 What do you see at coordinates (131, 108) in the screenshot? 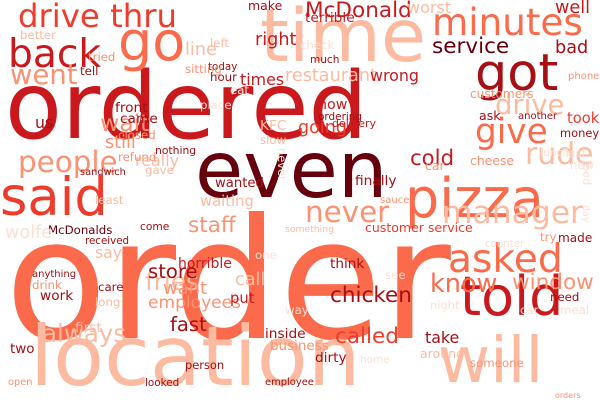
I see `word-front: front` at bounding box center [131, 108].